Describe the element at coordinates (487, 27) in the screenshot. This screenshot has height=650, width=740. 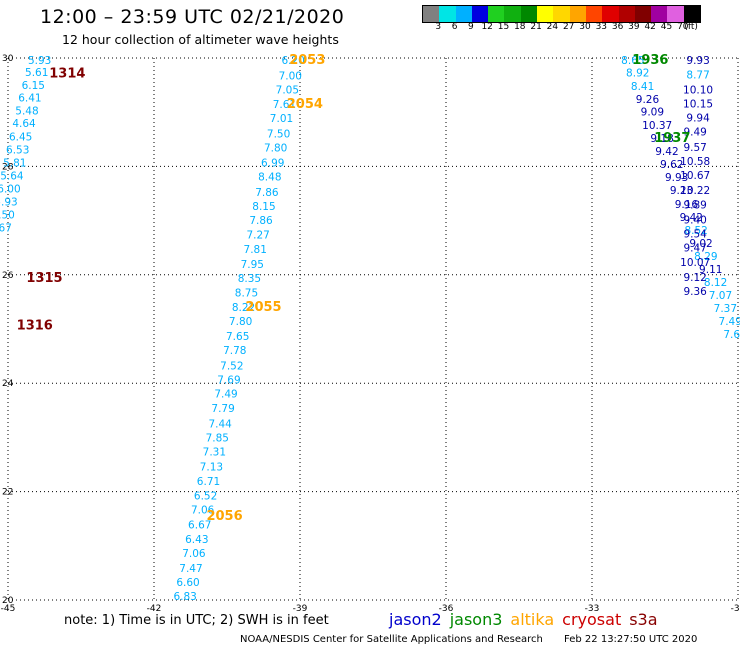
I see `color-scale-label: 12` at that location.